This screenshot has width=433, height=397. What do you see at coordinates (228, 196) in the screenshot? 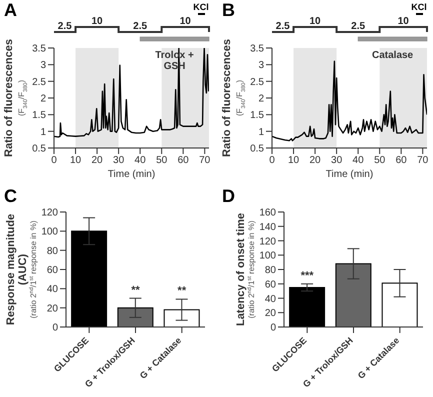
I see `chart-title: D` at bounding box center [228, 196].